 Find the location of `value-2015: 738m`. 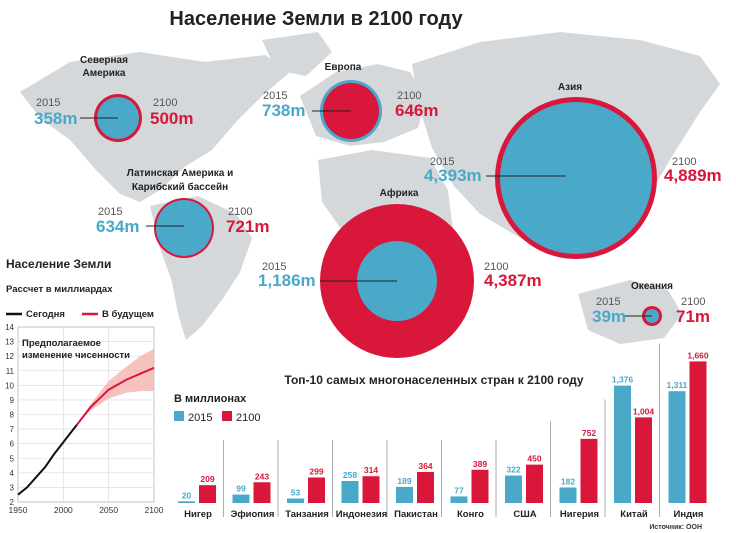

value-2015: 738m is located at coordinates (283, 110).